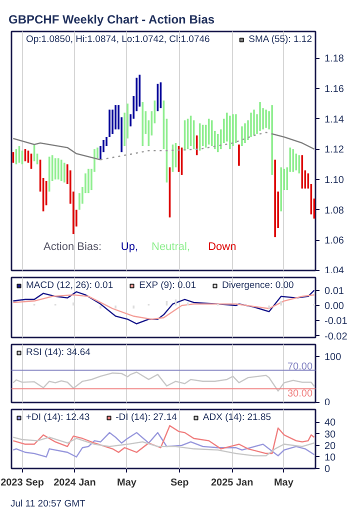 This screenshot has height=519, width=350. I want to click on x-tick-label: 2024 Jan, so click(75, 483).